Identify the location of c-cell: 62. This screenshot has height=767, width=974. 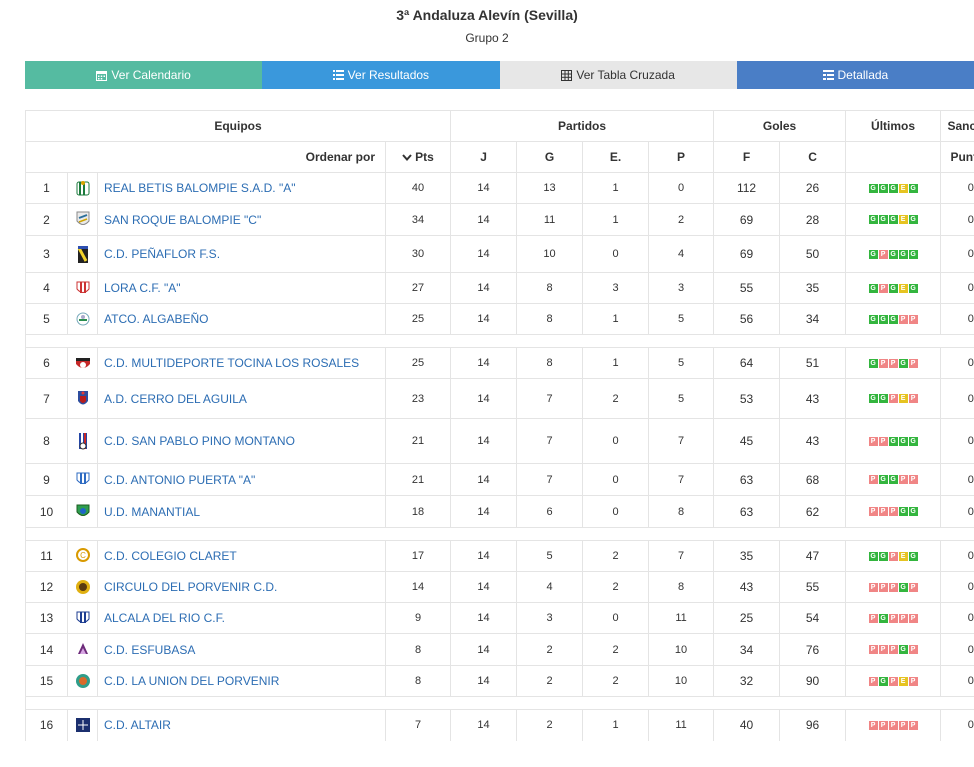
(812, 511).